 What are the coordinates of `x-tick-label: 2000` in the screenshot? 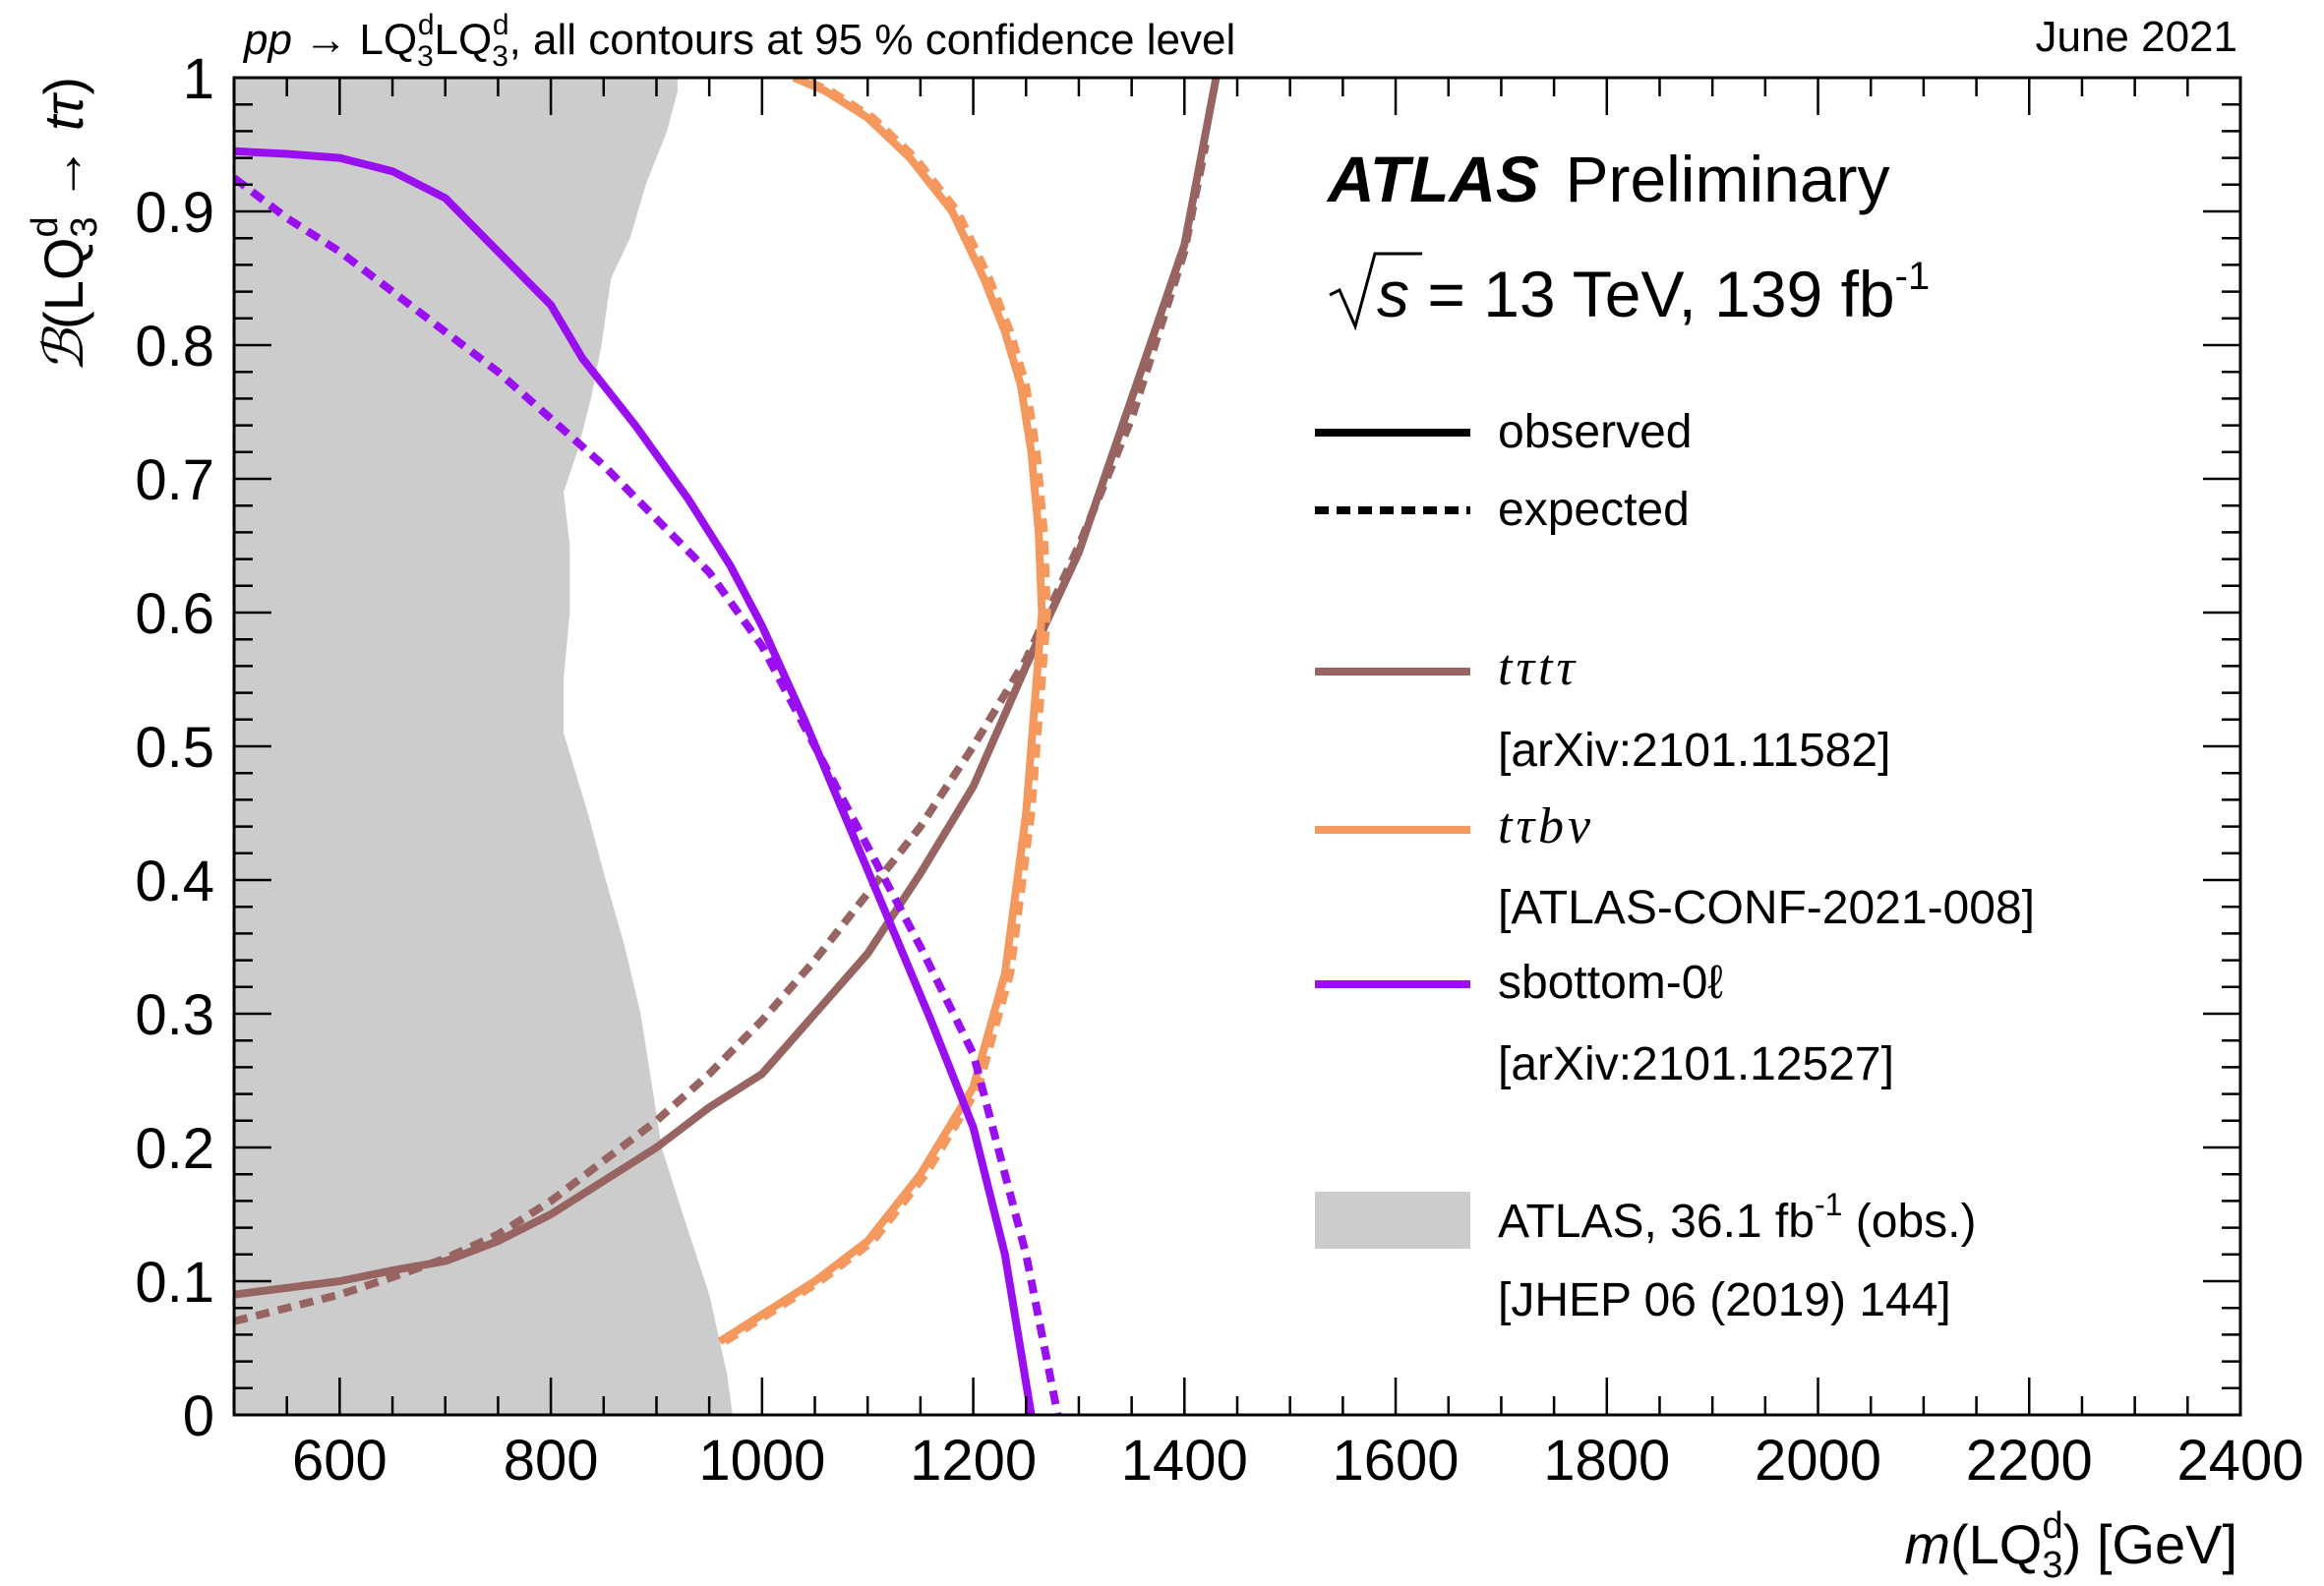 It's located at (1818, 1461).